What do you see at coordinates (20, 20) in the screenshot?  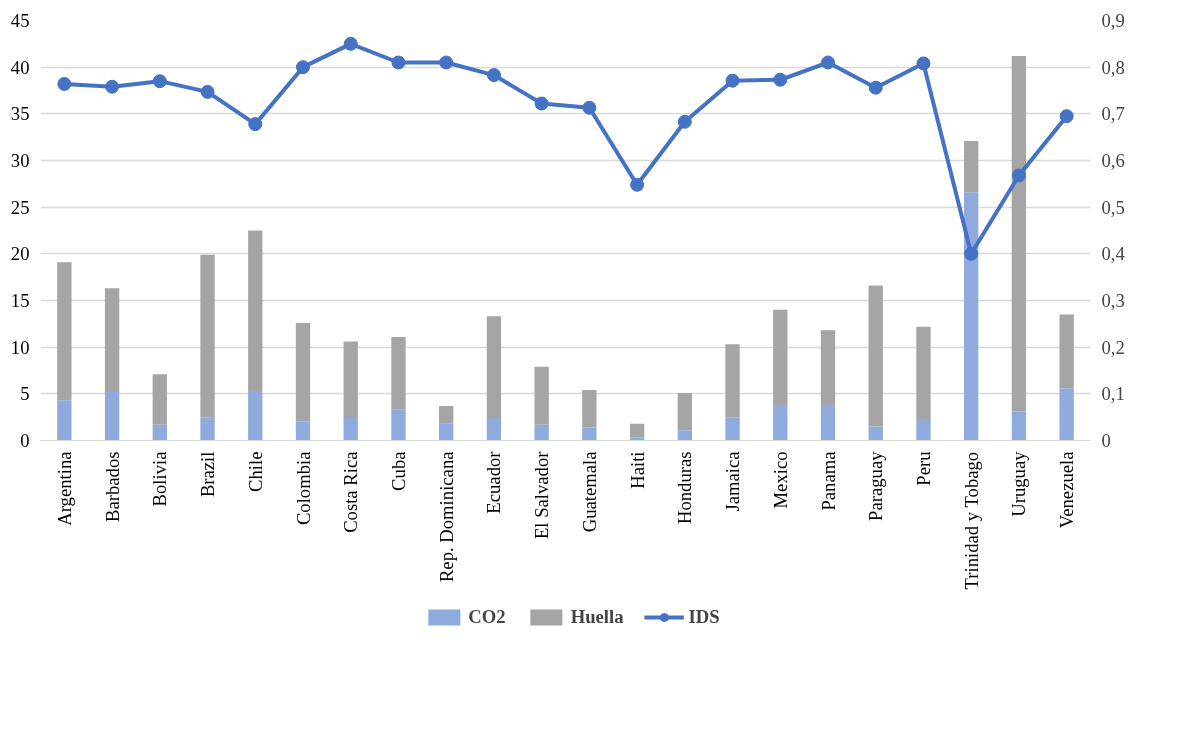 I see `y-tick-label: 45` at bounding box center [20, 20].